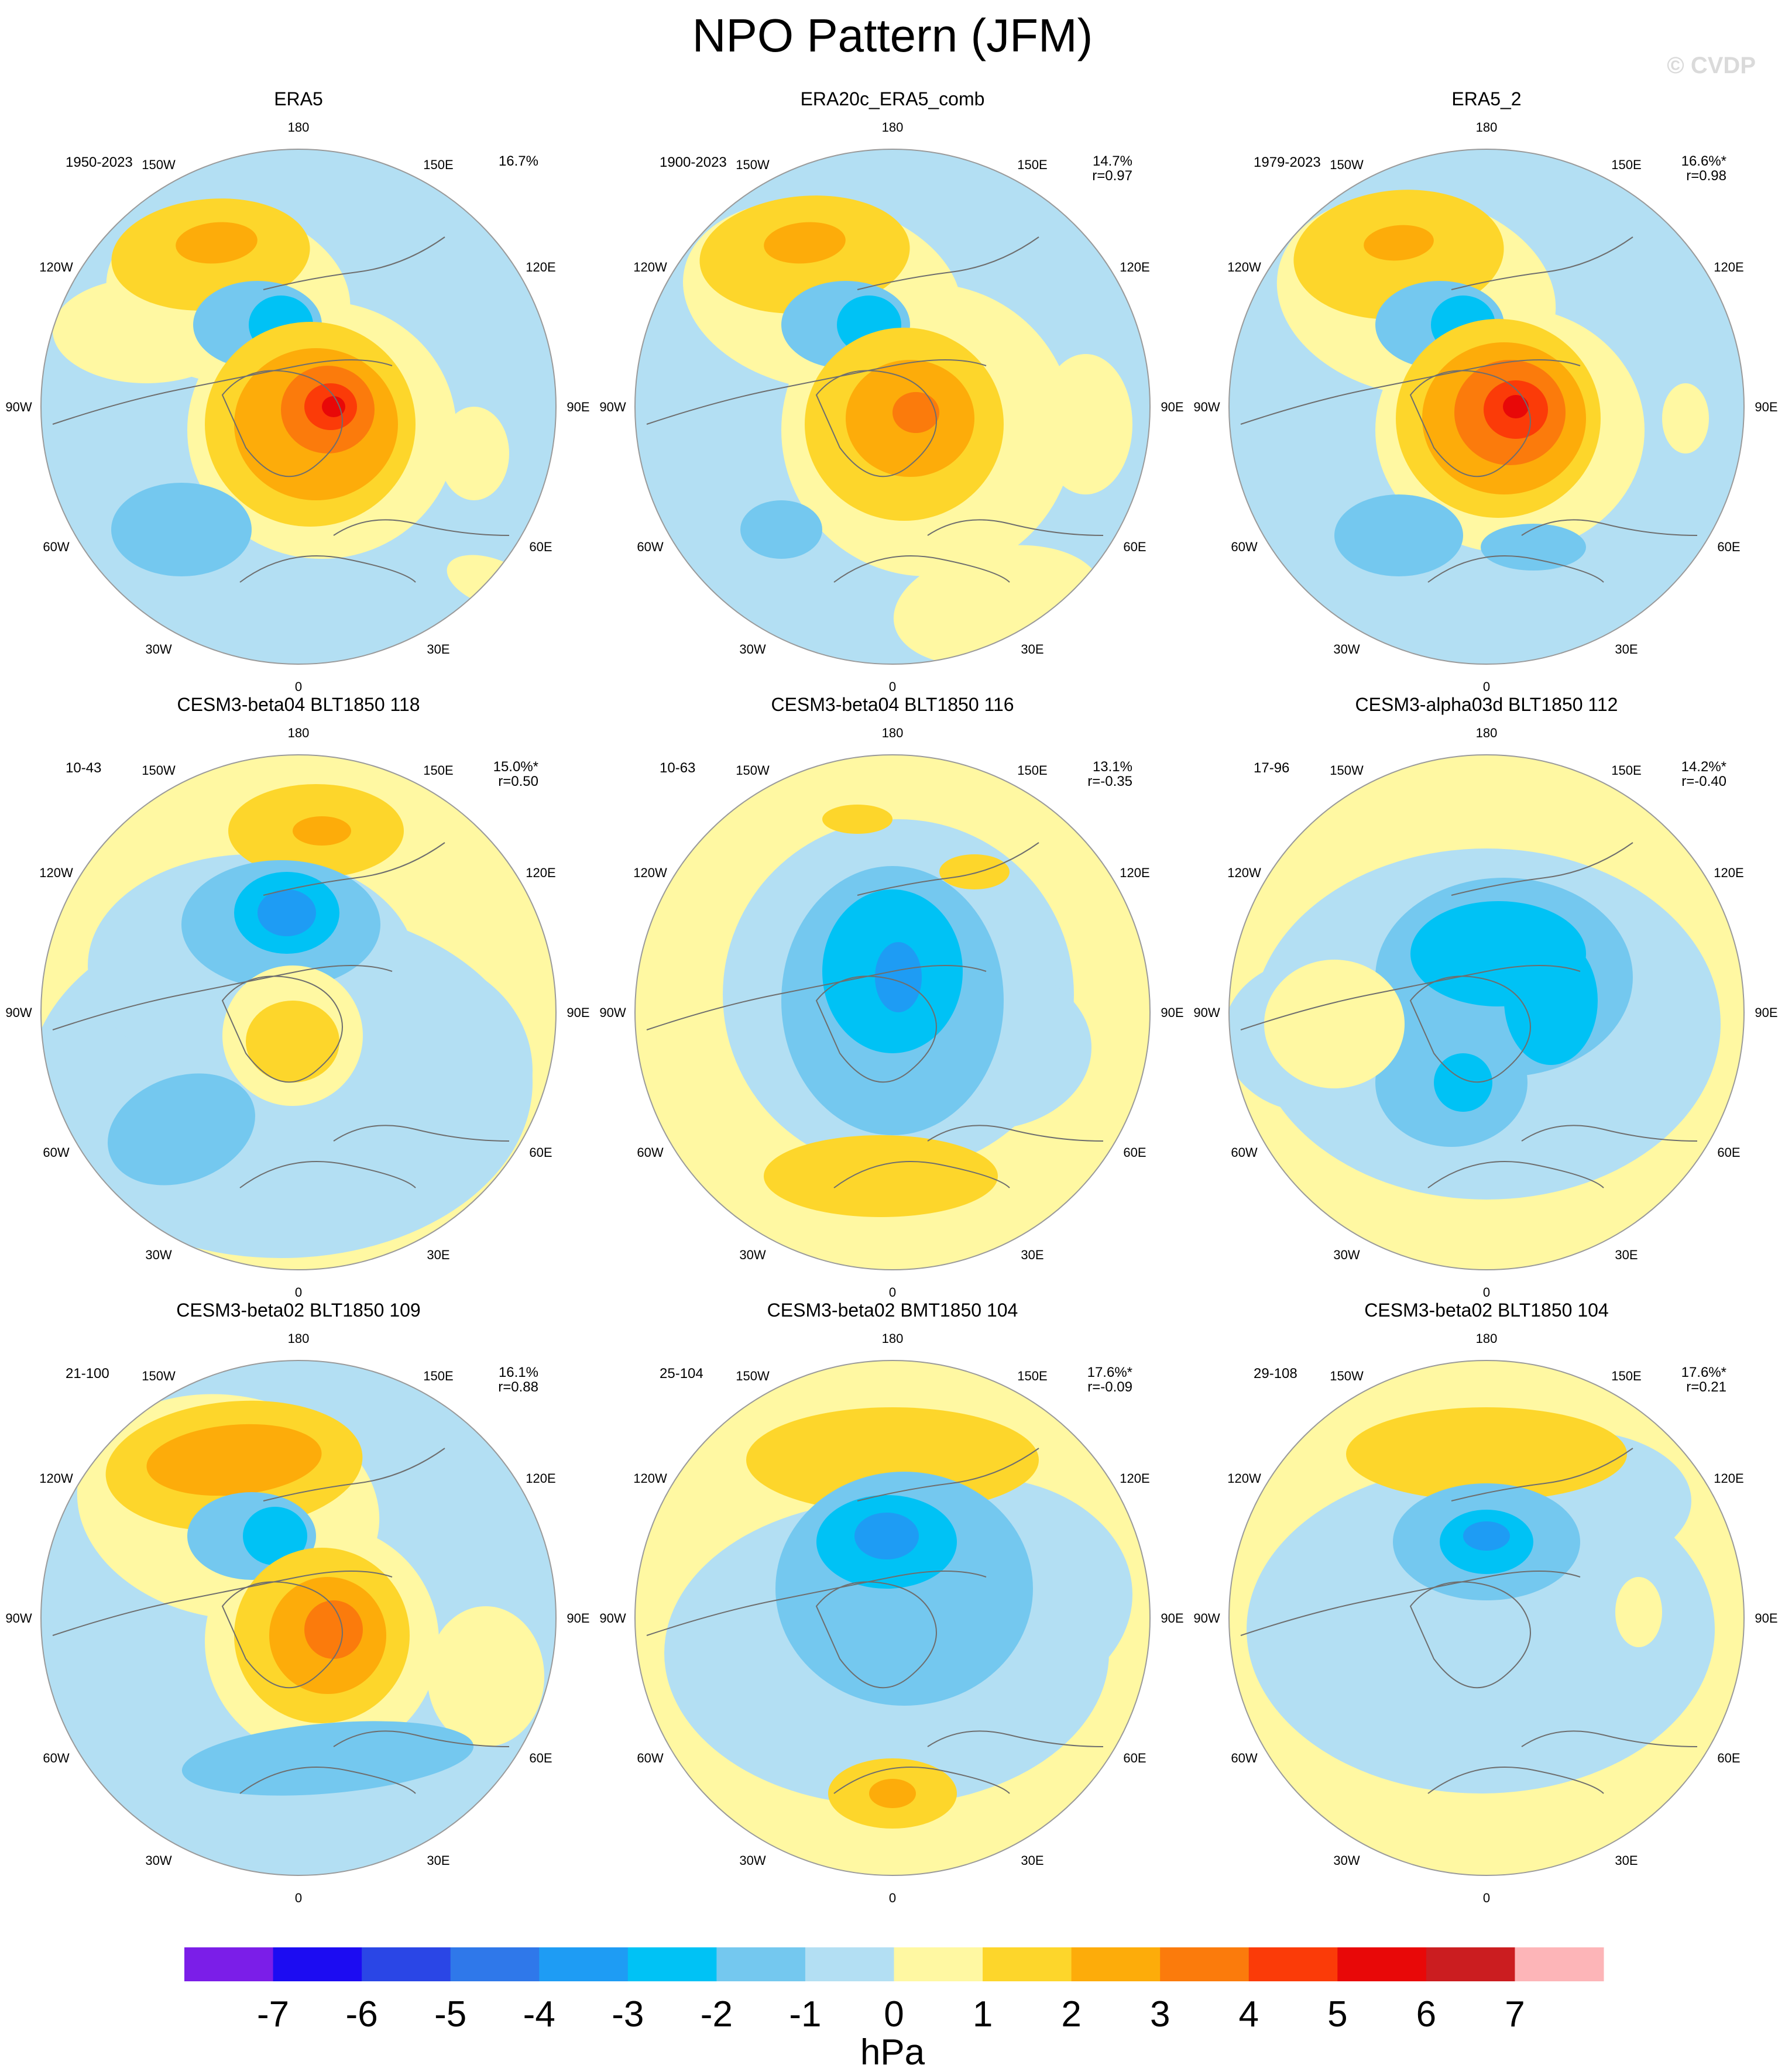  I want to click on figure-title: NPO Pattern (JFM), so click(893, 35).